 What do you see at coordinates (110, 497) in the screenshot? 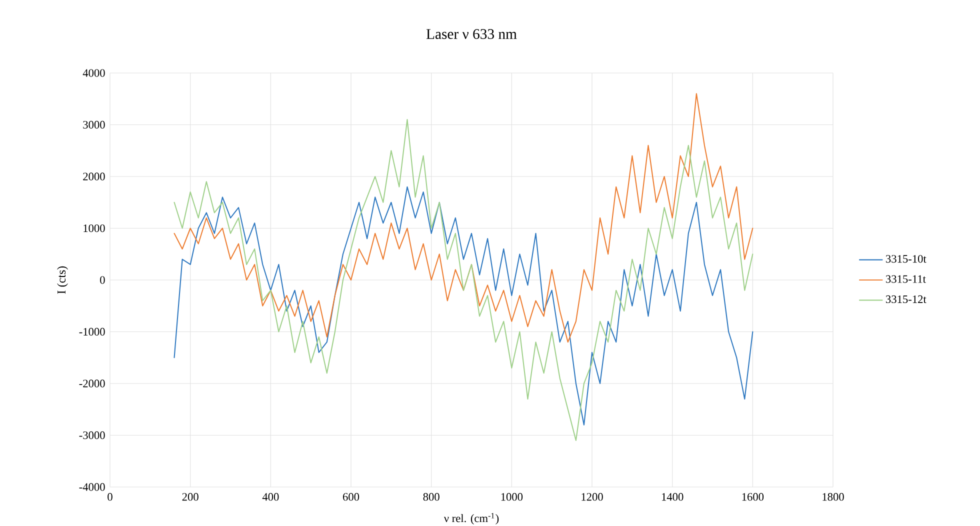
I see `x-tick-label: 0` at bounding box center [110, 497].